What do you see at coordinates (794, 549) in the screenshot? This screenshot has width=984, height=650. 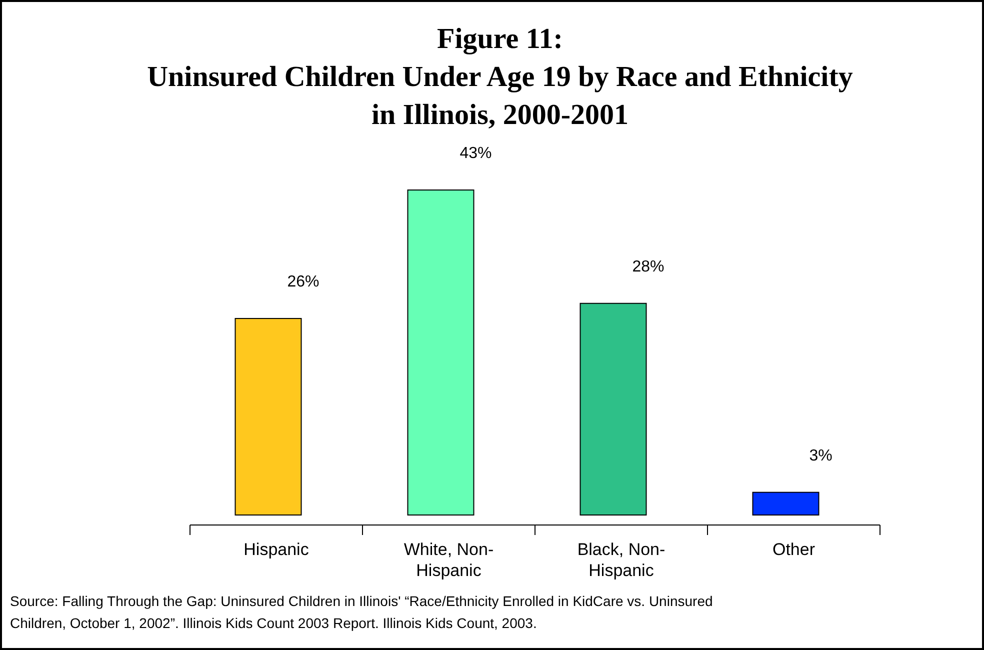 I see `x-tick-label: Other` at bounding box center [794, 549].